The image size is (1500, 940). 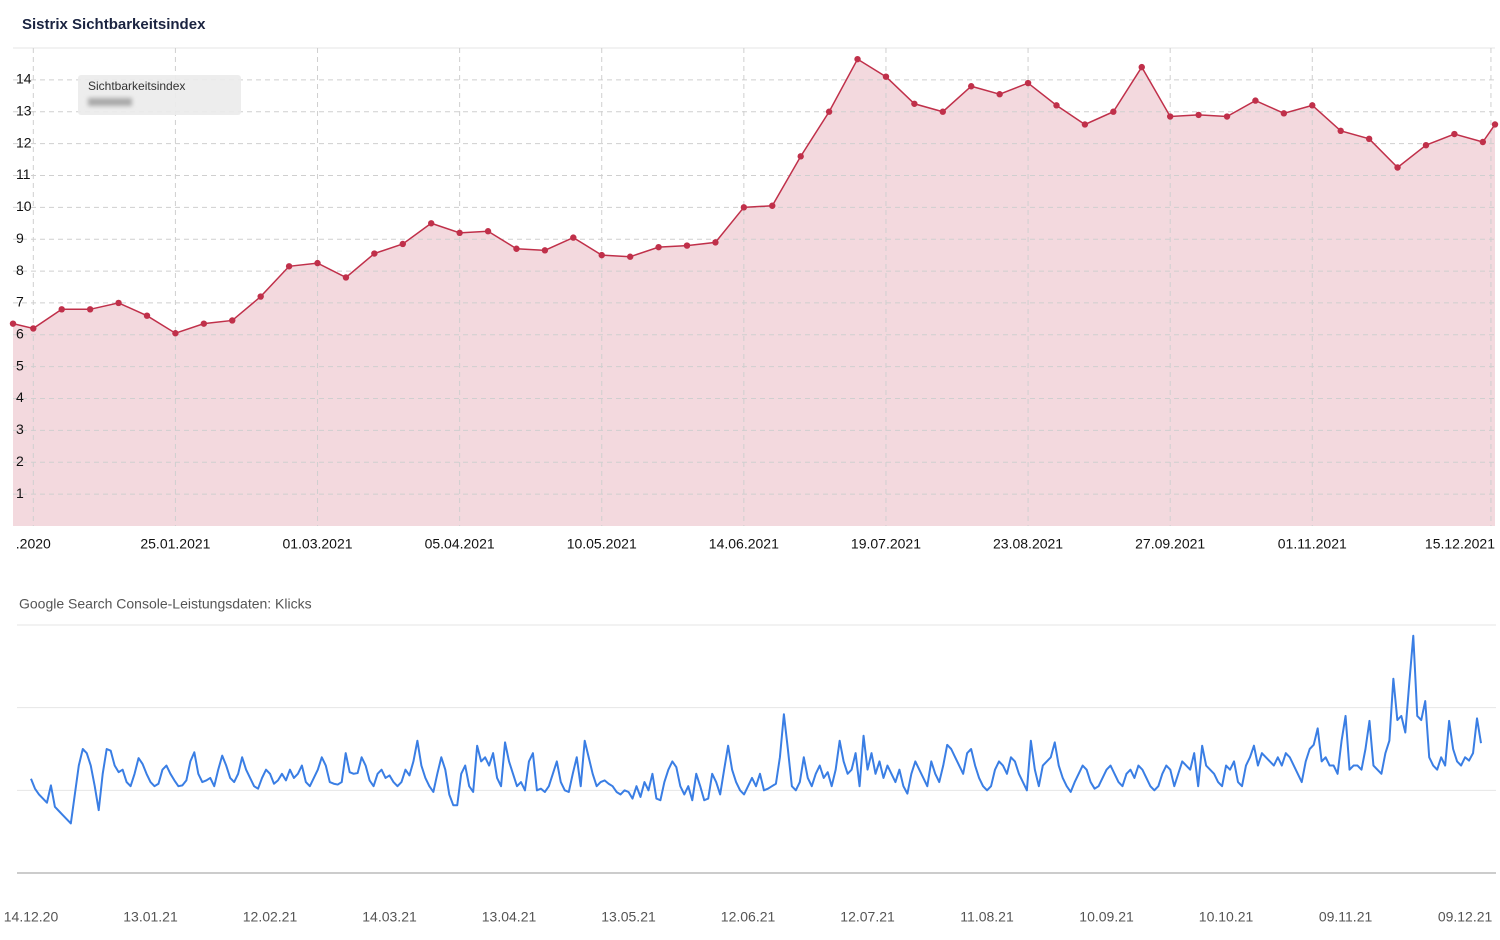 I want to click on y-tick-label: 6, so click(x=20, y=334).